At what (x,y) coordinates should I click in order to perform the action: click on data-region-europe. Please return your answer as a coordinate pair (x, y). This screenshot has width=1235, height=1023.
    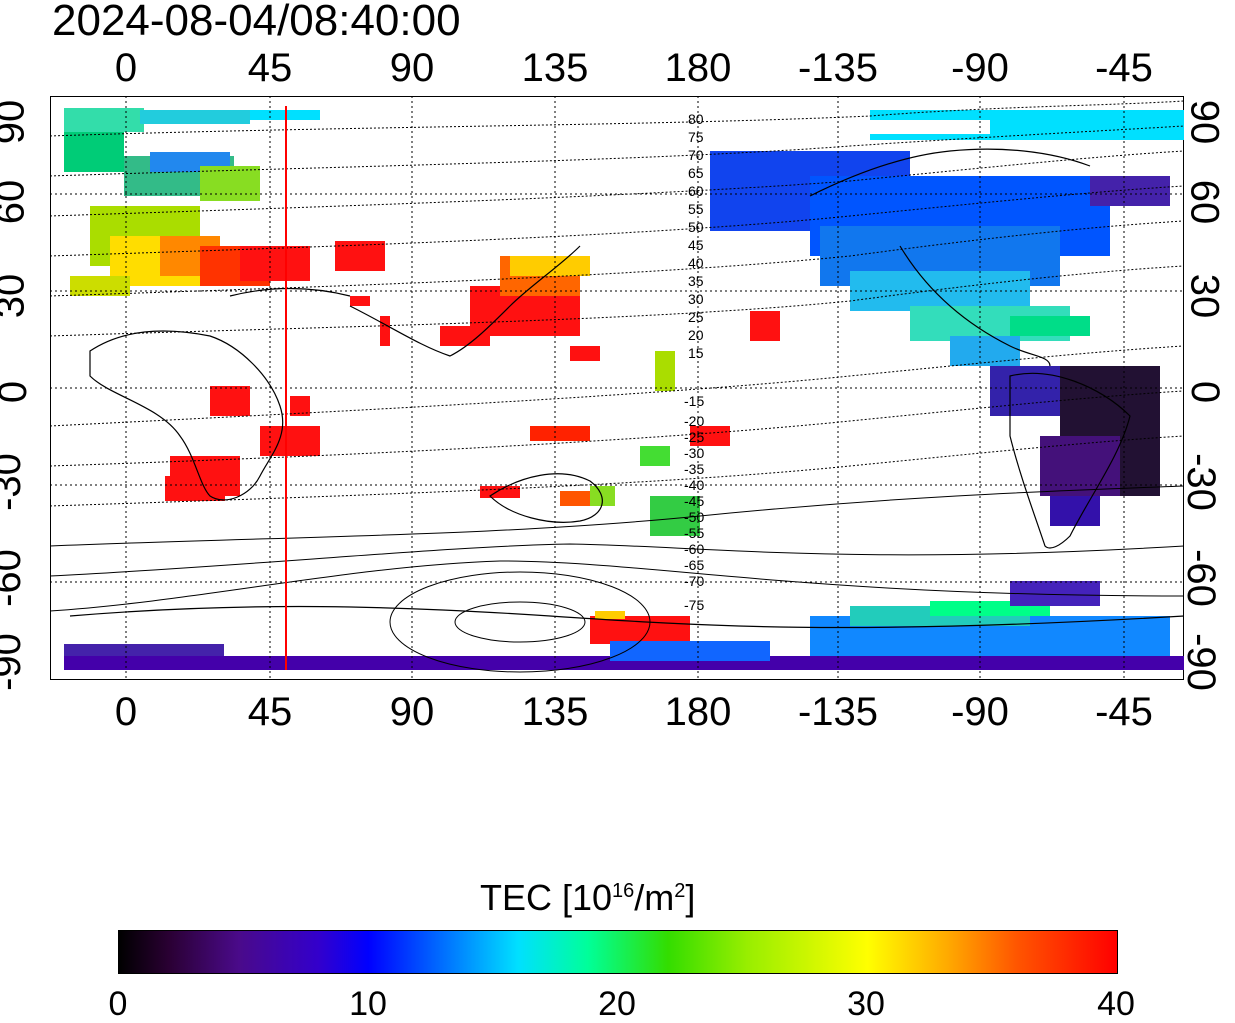
    Looking at the image, I should click on (192, 202).